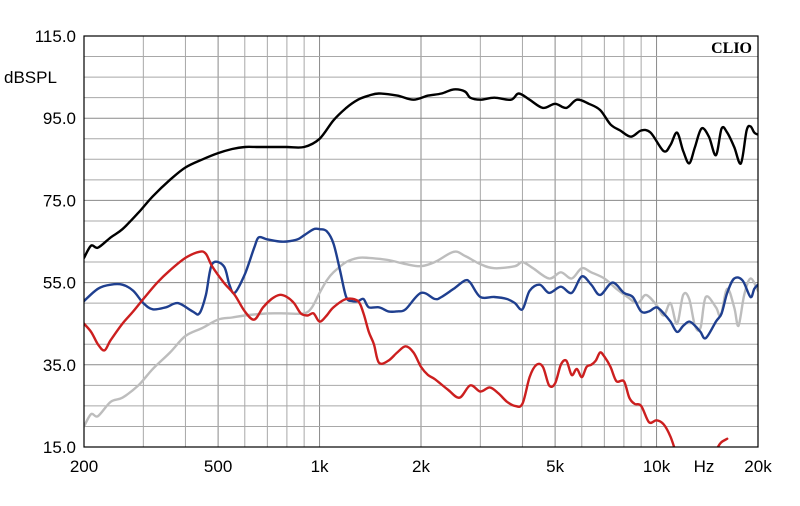  I want to click on x-tick-label: 1k, so click(320, 466).